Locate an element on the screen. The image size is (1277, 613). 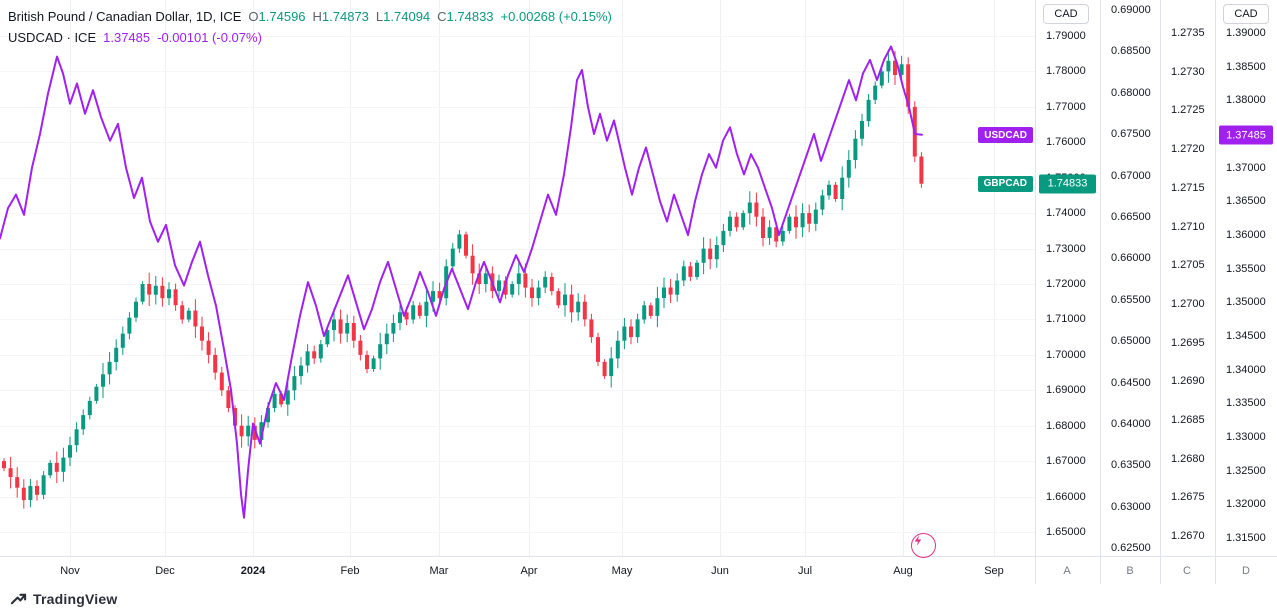
price-tick-label: 1.66000 is located at coordinates (1066, 496).